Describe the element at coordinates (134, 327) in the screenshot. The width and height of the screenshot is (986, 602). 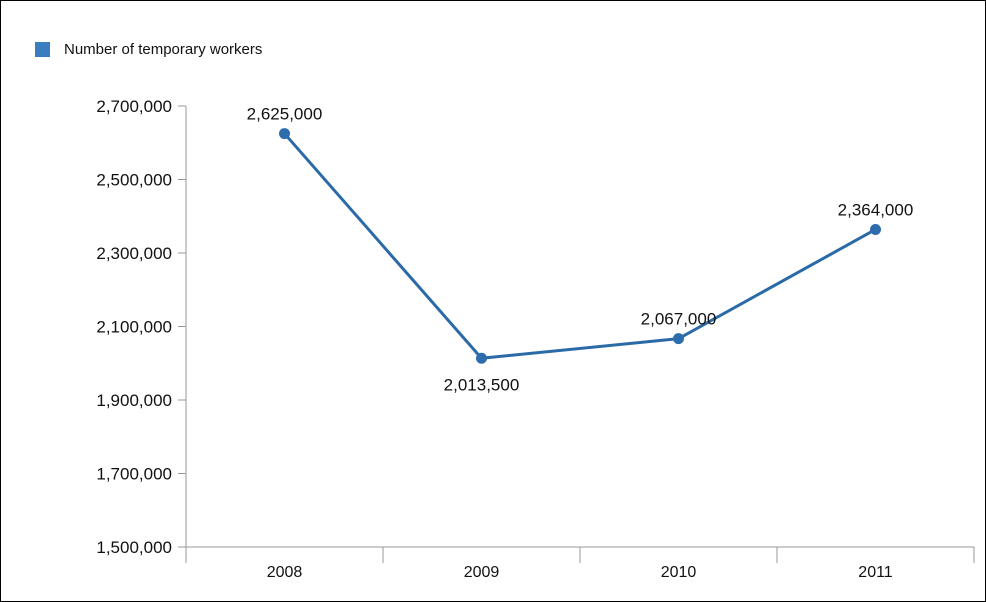
I see `y-tick-label: 2,100,000` at that location.